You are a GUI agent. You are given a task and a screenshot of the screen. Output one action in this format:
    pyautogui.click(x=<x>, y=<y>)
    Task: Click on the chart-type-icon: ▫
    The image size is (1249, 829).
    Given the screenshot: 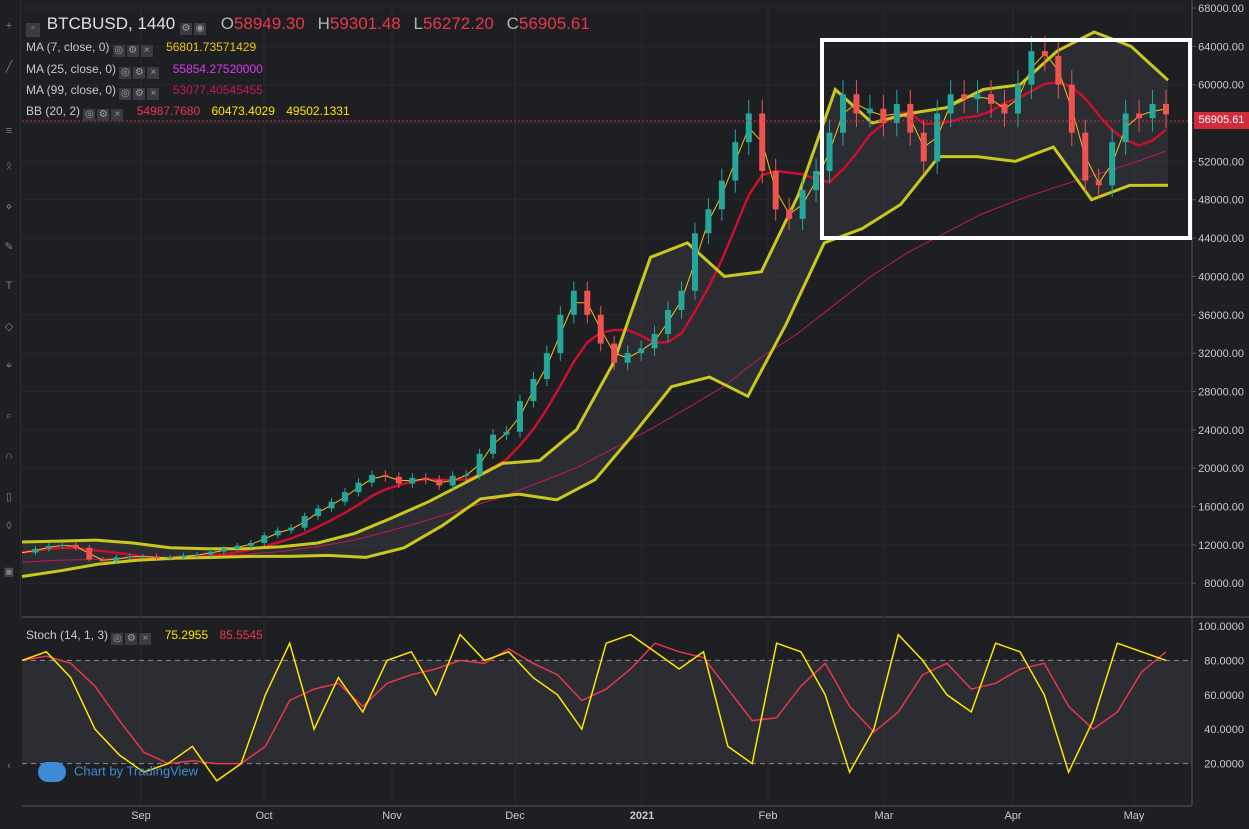 What is the action you would take?
    pyautogui.click(x=33, y=30)
    